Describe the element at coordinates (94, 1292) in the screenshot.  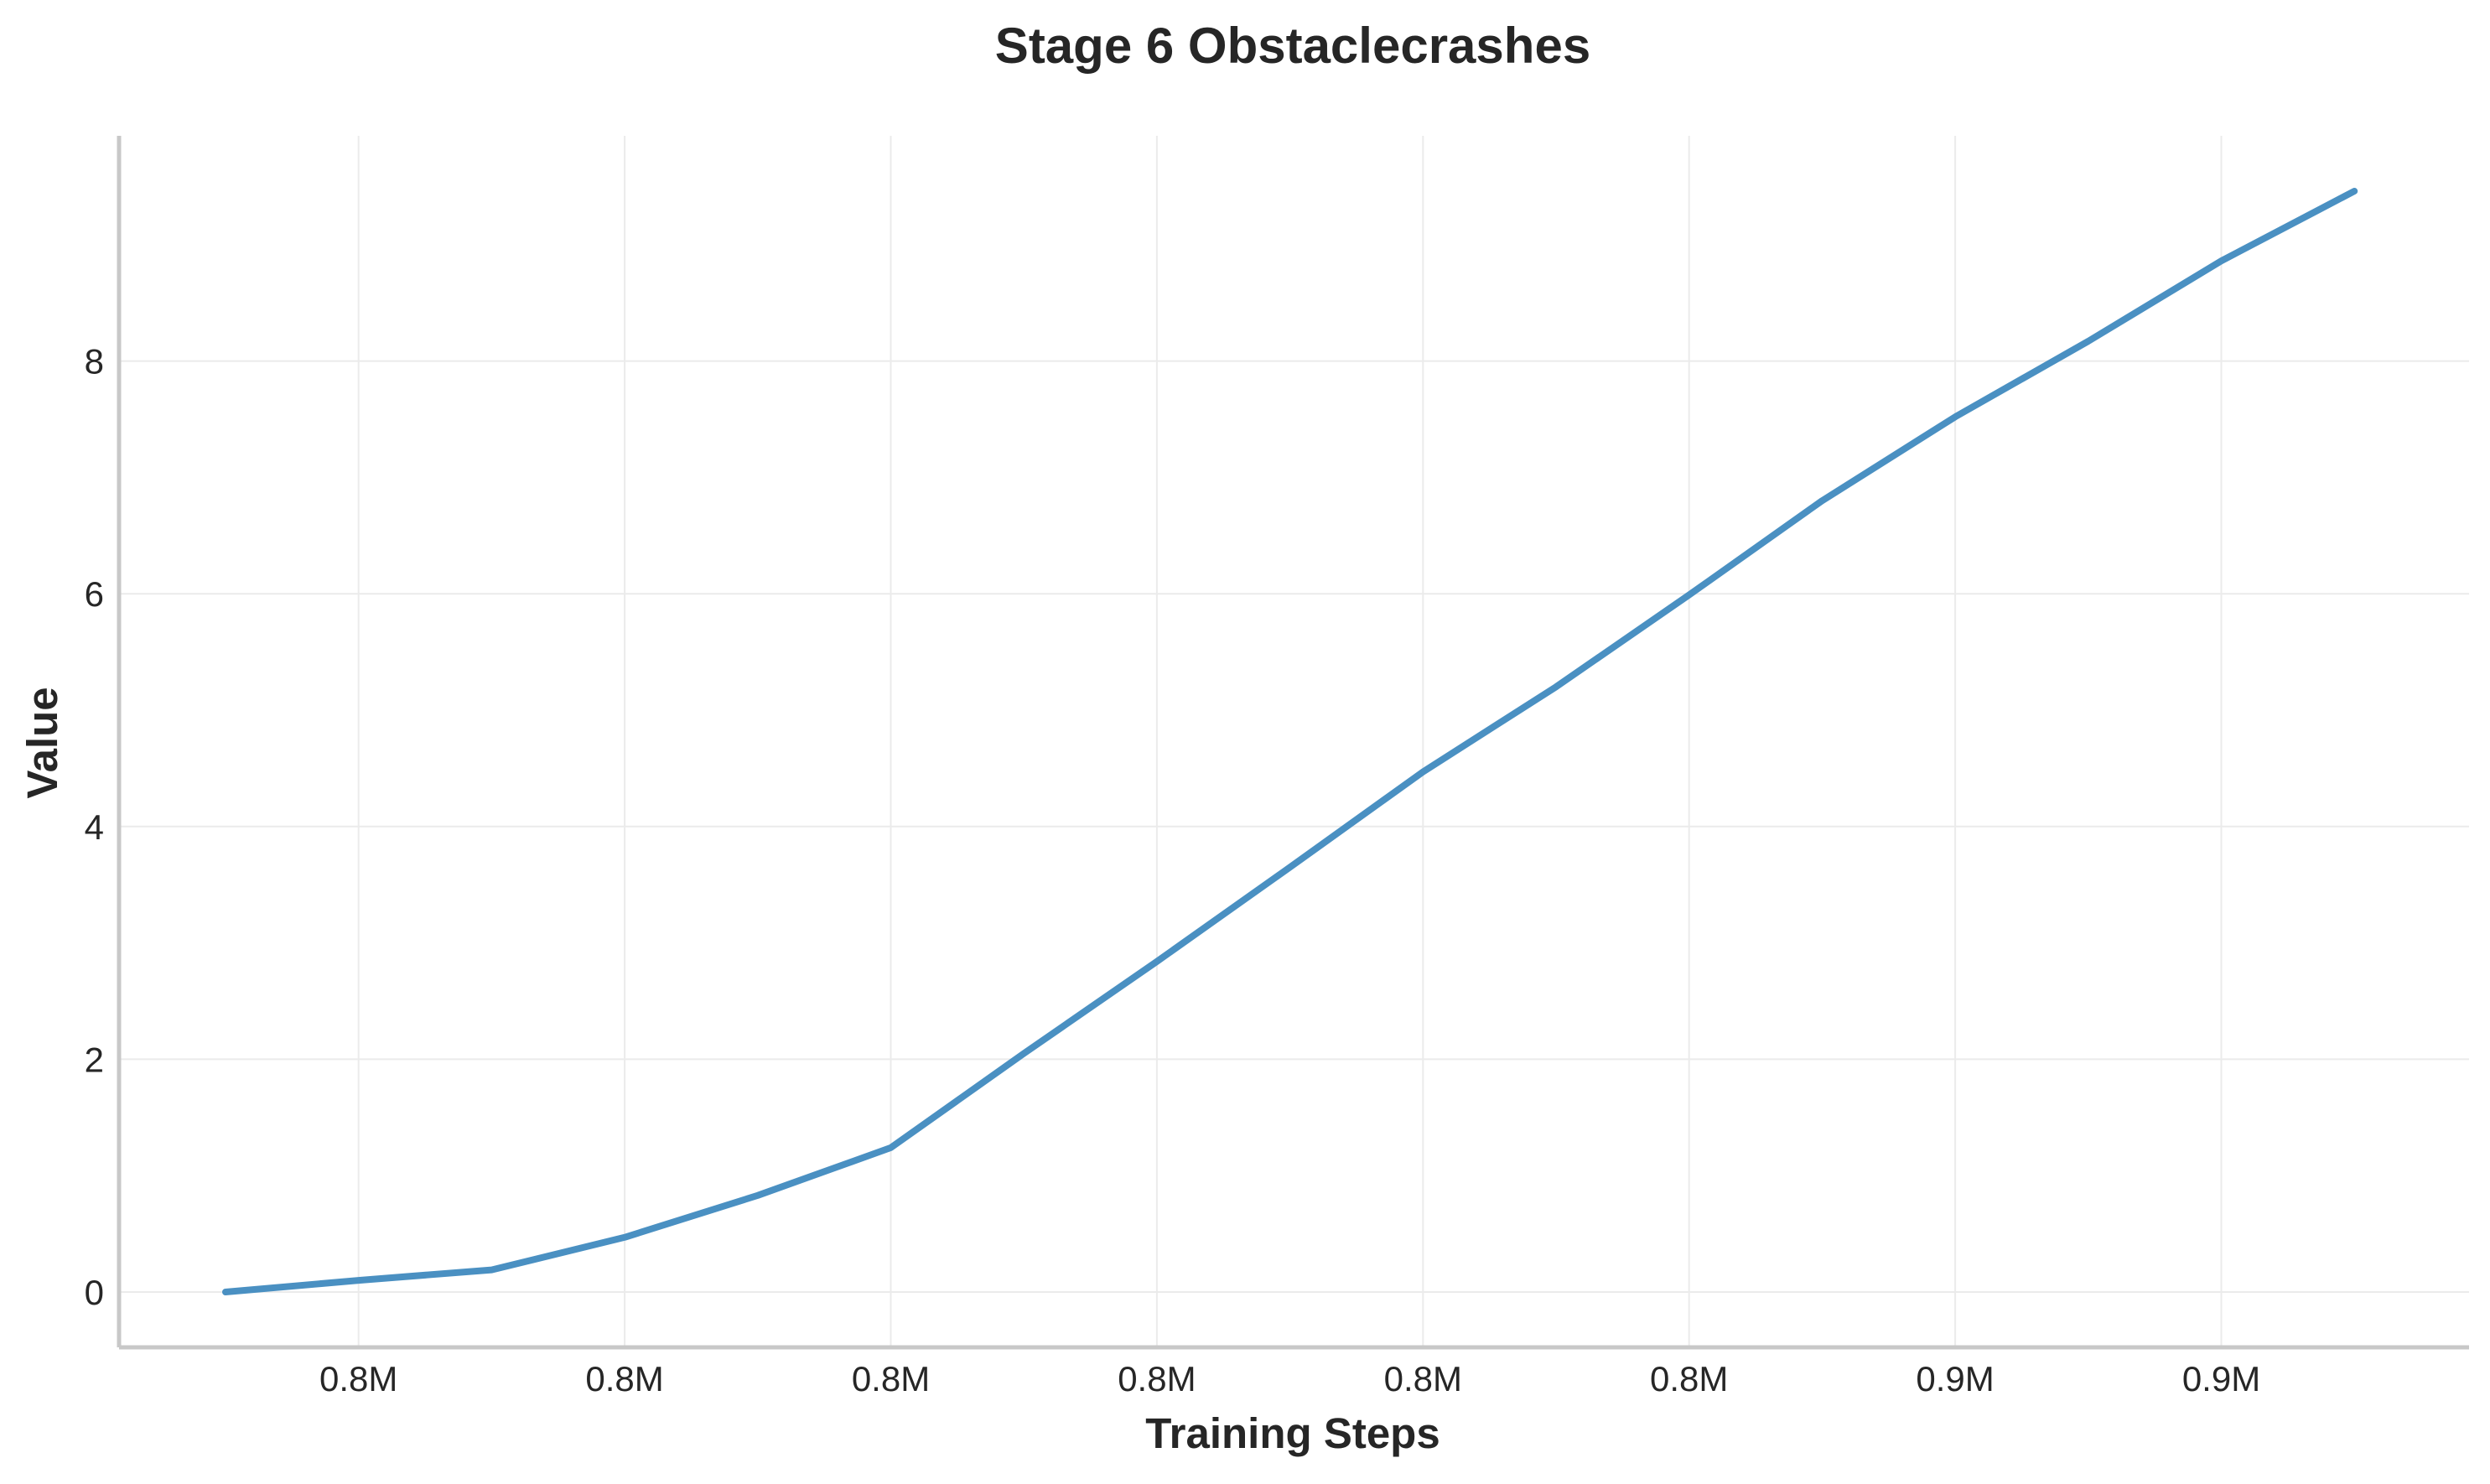
I see `y-tick-label: 0` at that location.